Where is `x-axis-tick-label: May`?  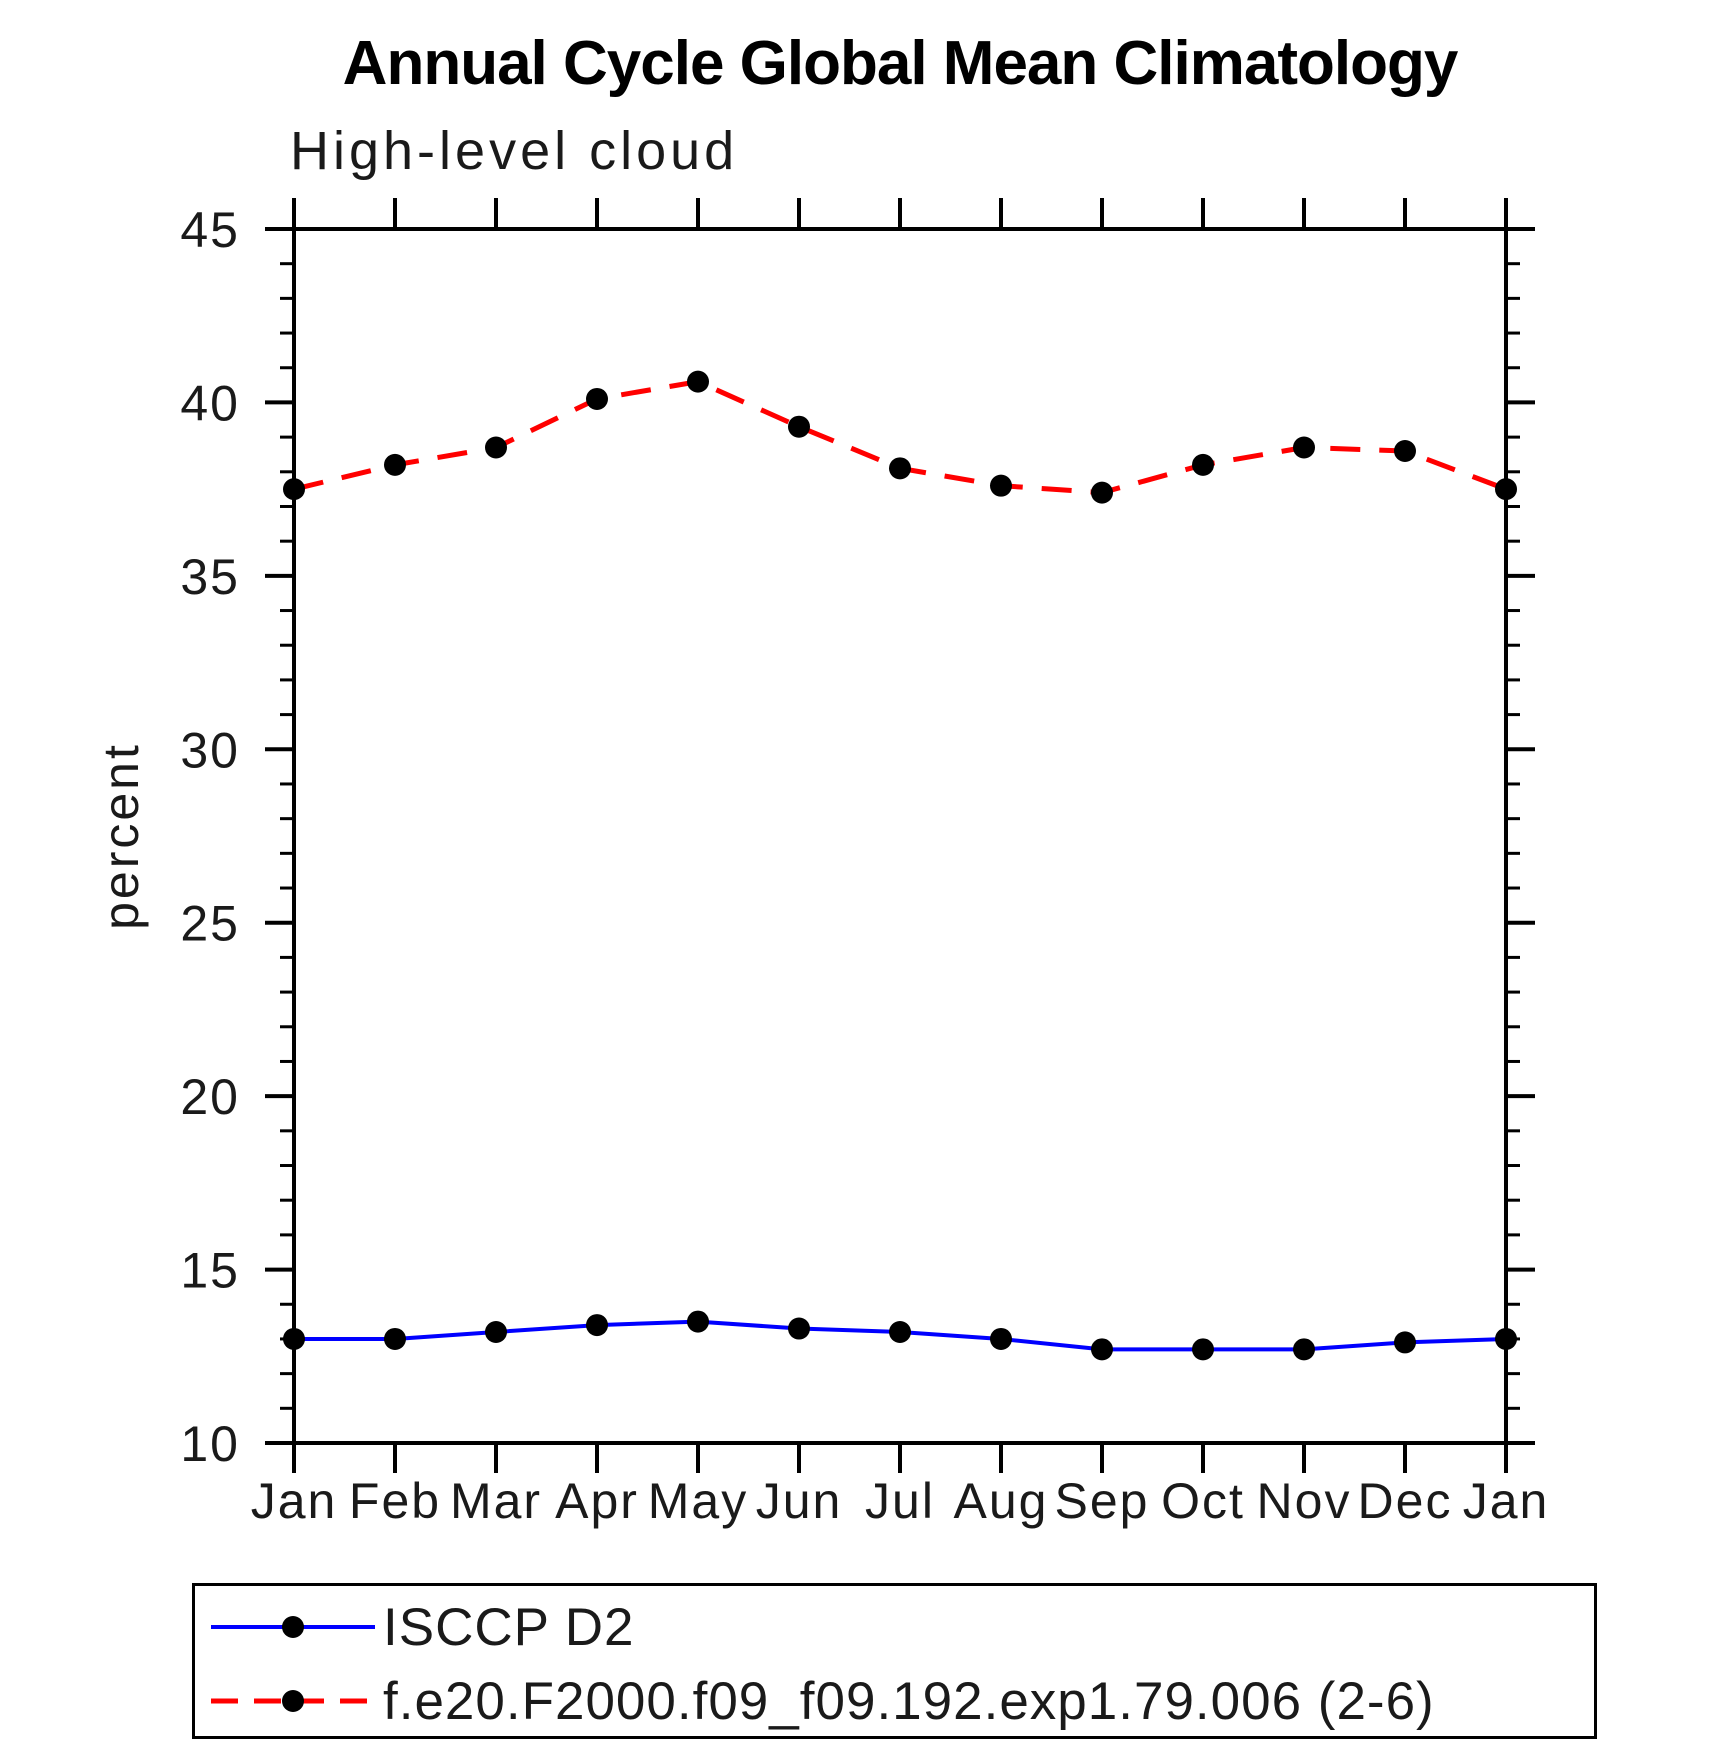 x-axis-tick-label: May is located at coordinates (698, 1501).